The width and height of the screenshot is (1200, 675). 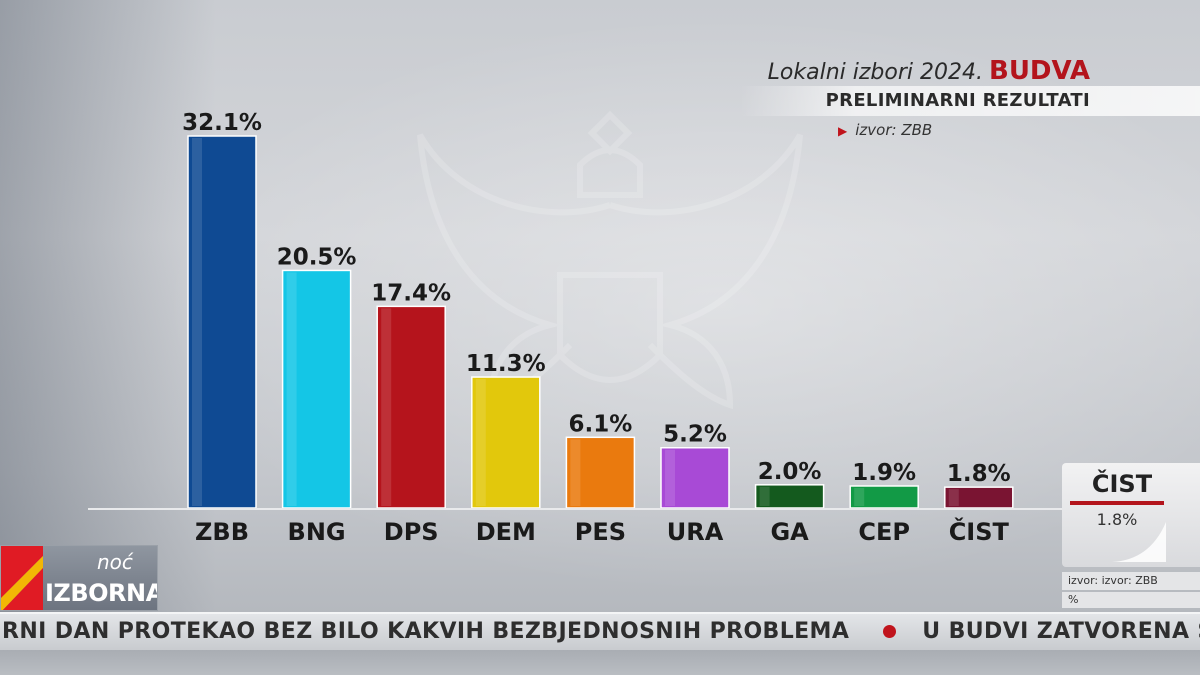 I want to click on value-label: 32.1%, so click(x=222, y=123).